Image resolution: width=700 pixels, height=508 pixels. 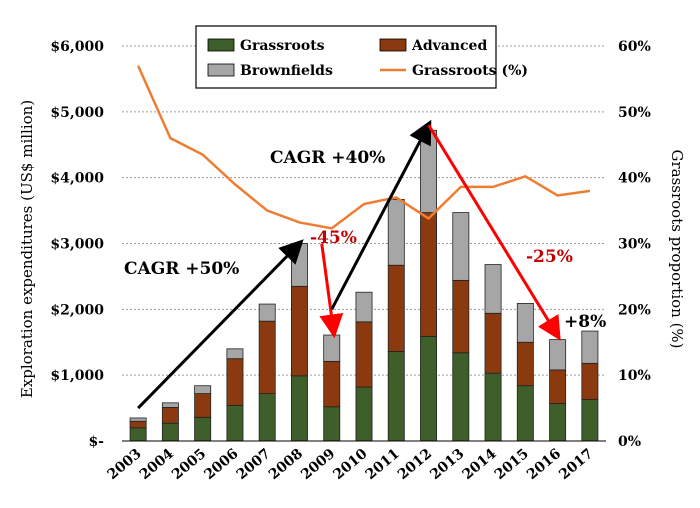 What do you see at coordinates (350, 464) in the screenshot?
I see `x-tick-label: 2010` at bounding box center [350, 464].